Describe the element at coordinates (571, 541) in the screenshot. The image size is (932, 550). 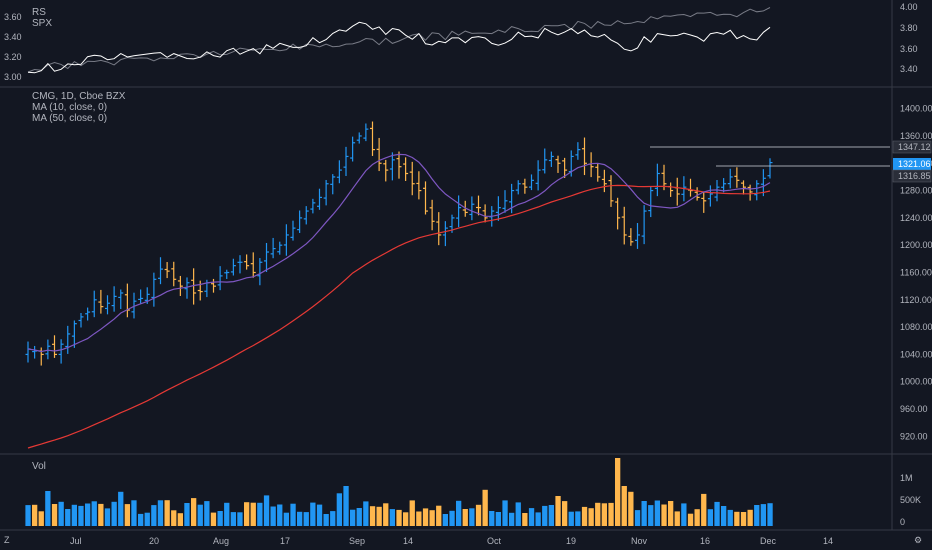
I see `time-label: 19` at that location.